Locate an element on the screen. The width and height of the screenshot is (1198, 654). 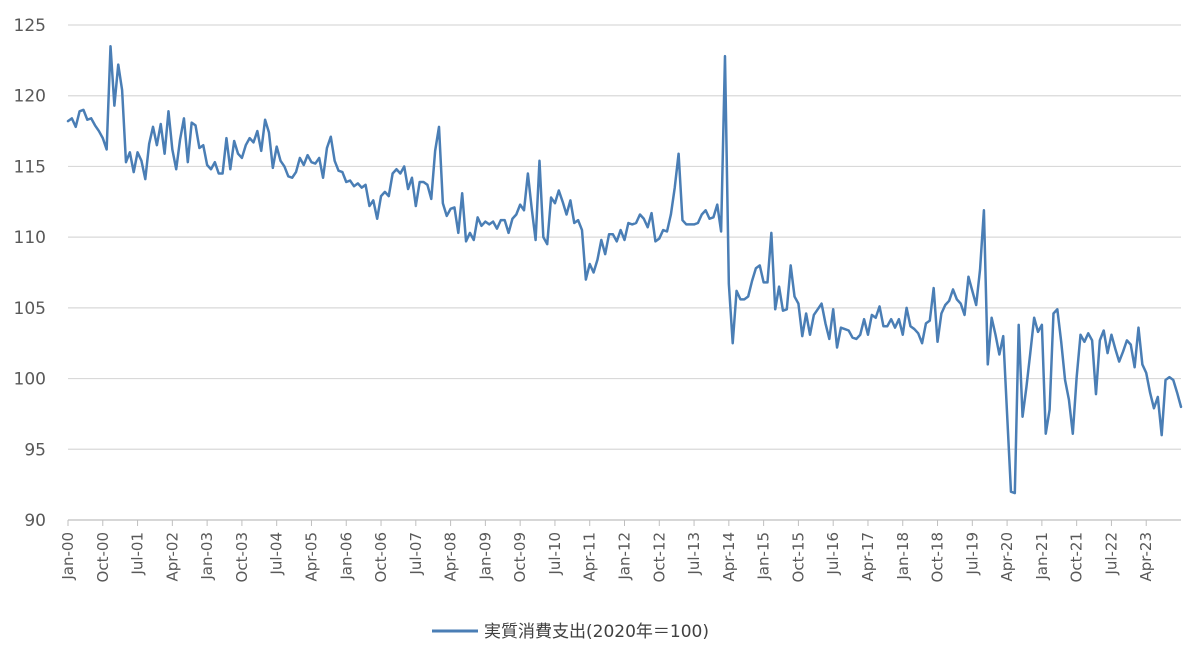
legend: 実質消費支出(2020年＝100) is located at coordinates (570, 632).